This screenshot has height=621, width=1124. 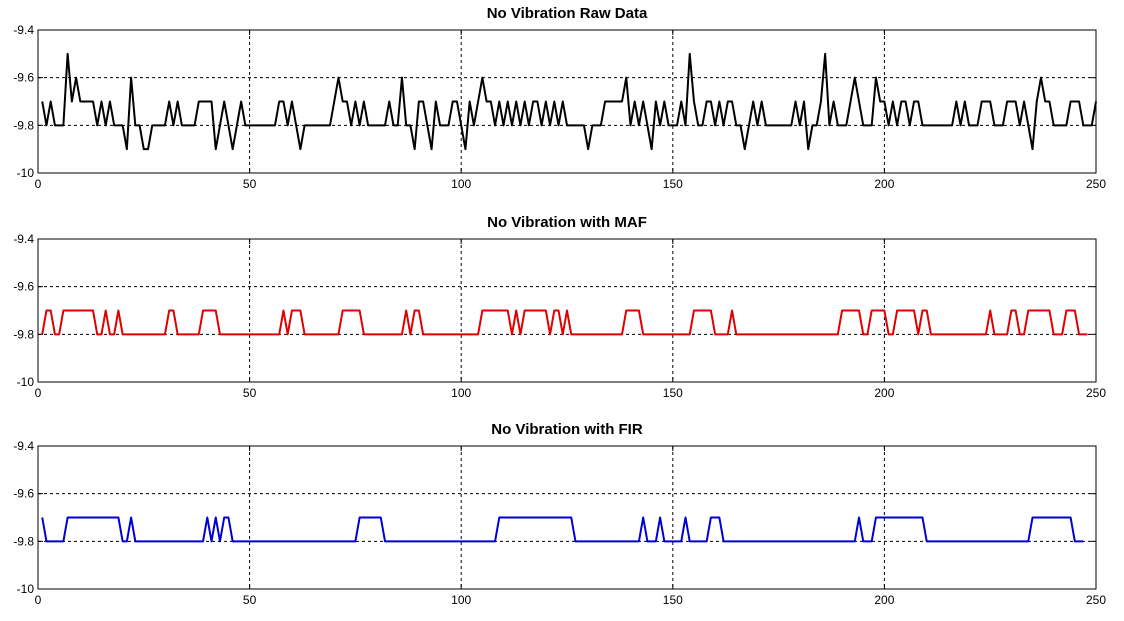 What do you see at coordinates (567, 429) in the screenshot?
I see `chart-title: No Vibration with FIR` at bounding box center [567, 429].